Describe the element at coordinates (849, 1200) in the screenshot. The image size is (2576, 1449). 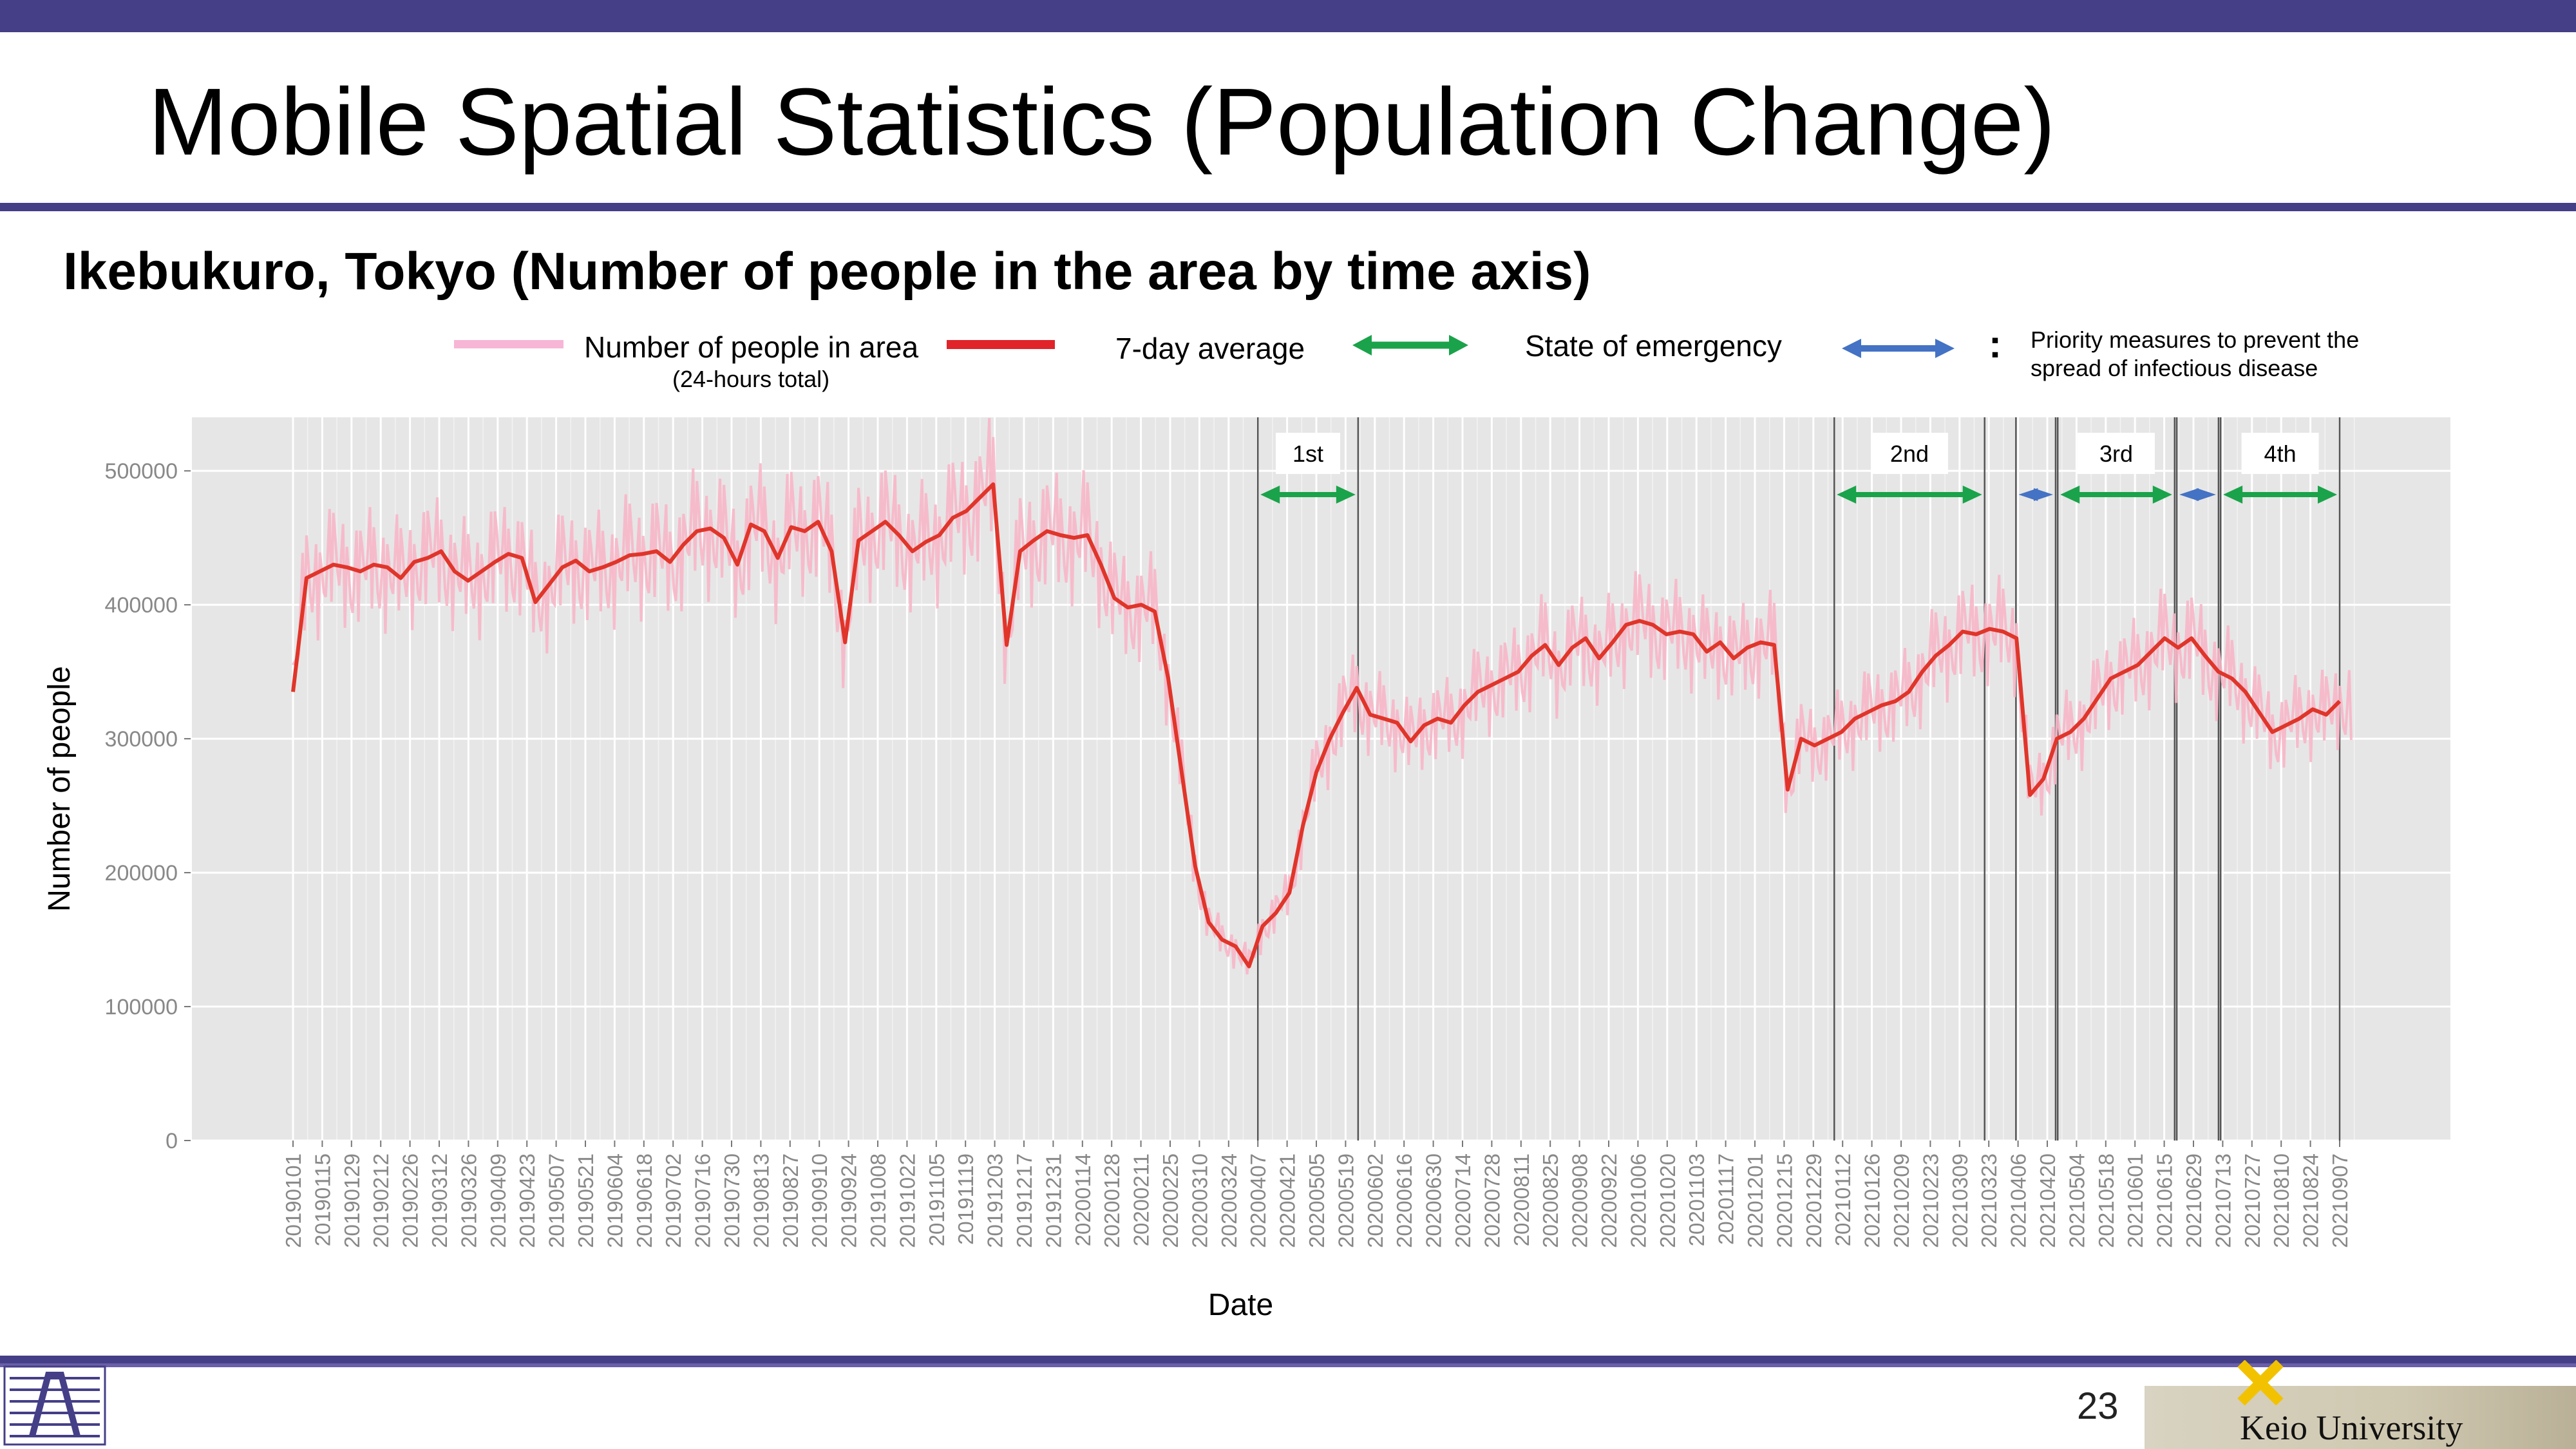
I see `x-tick-label: 20190924` at that location.